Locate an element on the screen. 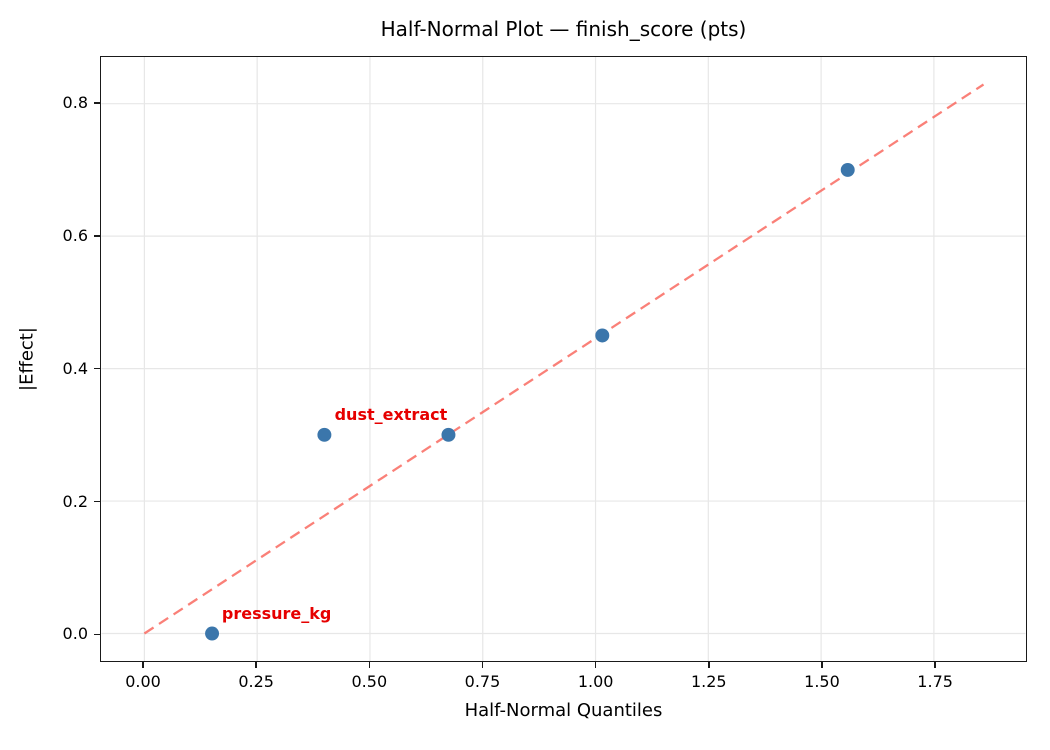 This screenshot has height=750, width=1050. chart-title: Half-Normal Plot — finish_score (pts) is located at coordinates (563, 29).